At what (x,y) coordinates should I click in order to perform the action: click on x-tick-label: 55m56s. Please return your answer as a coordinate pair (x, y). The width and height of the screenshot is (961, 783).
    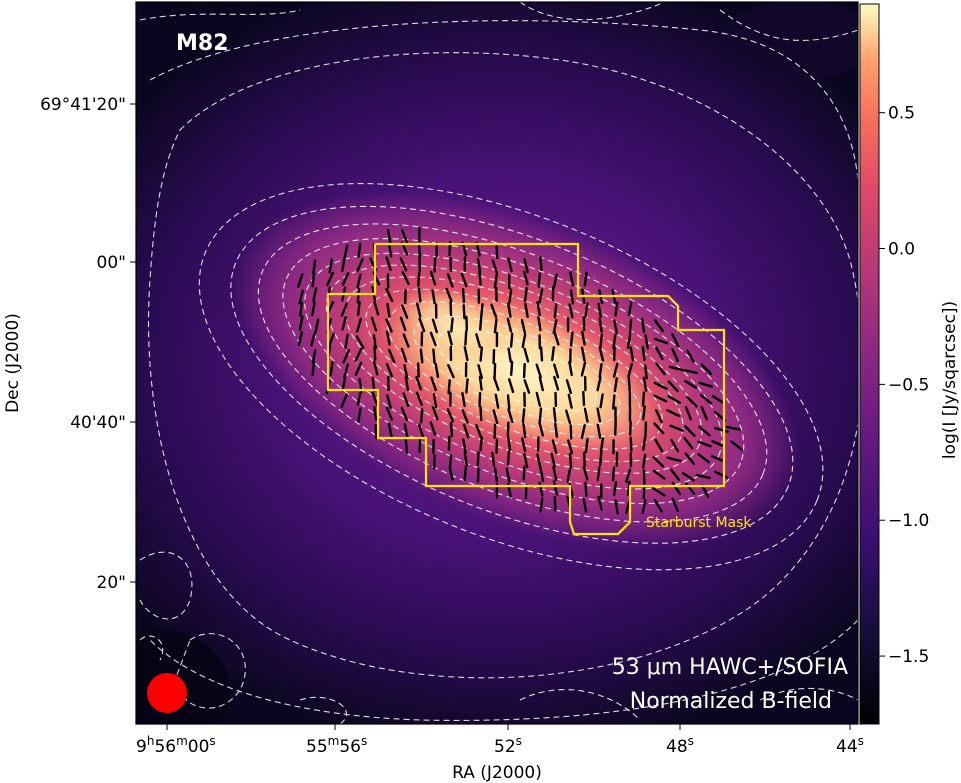
    Looking at the image, I should click on (336, 745).